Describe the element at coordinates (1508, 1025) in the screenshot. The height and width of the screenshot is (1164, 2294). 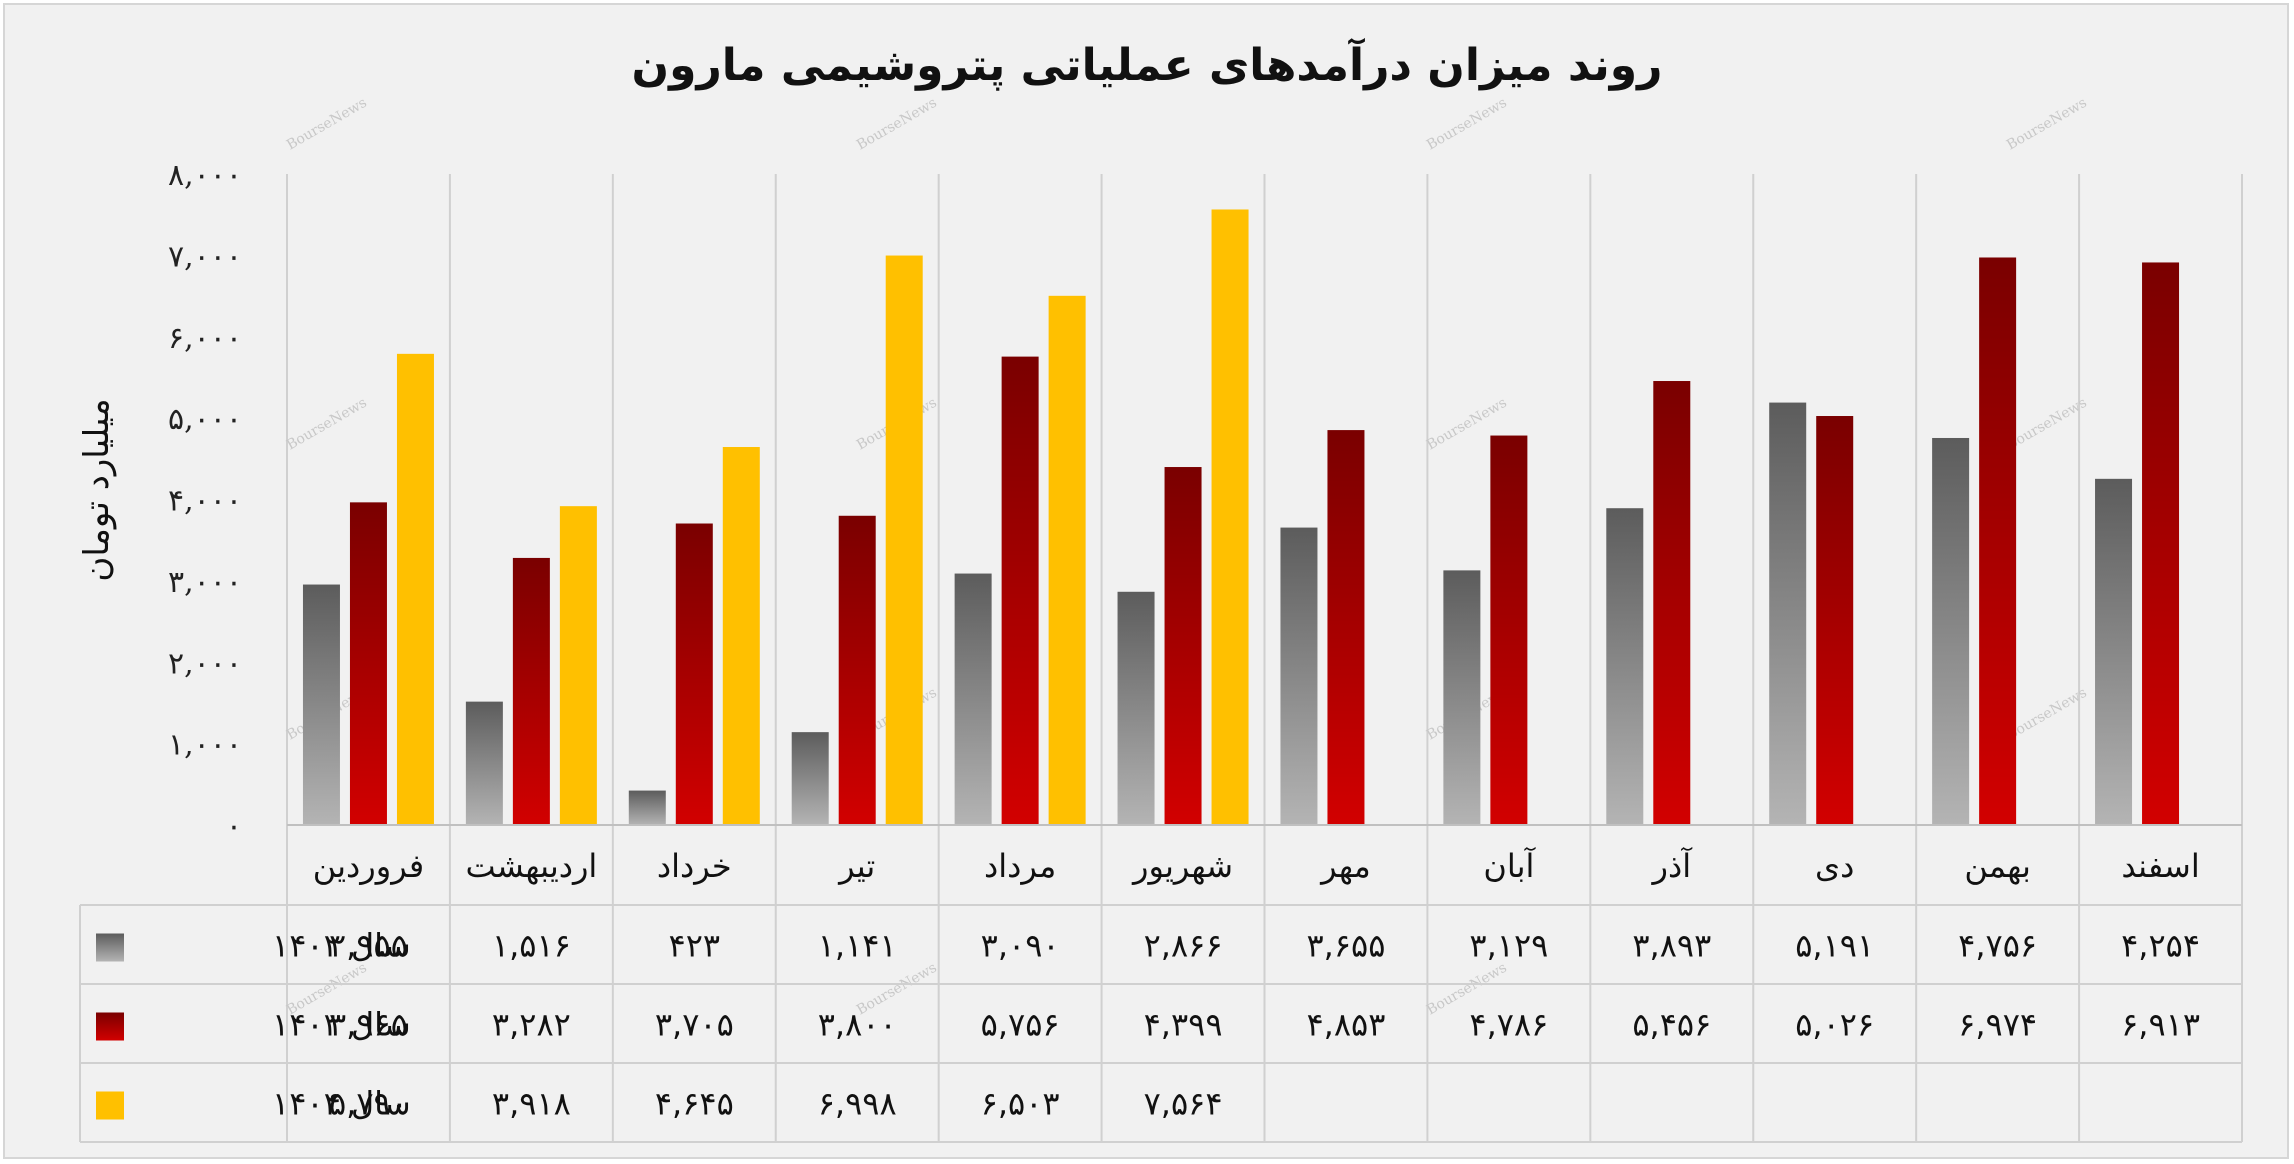
I see `data-label-2-8: ۴,۷۸۶` at that location.